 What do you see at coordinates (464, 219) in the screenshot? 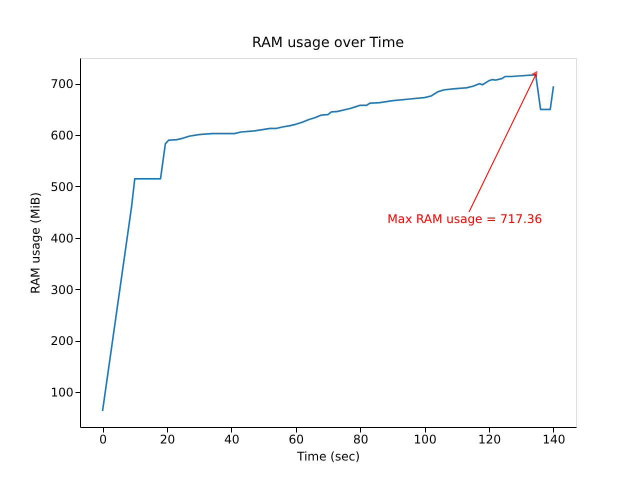
I see `annotation: Max RAM usage = 717.36` at bounding box center [464, 219].